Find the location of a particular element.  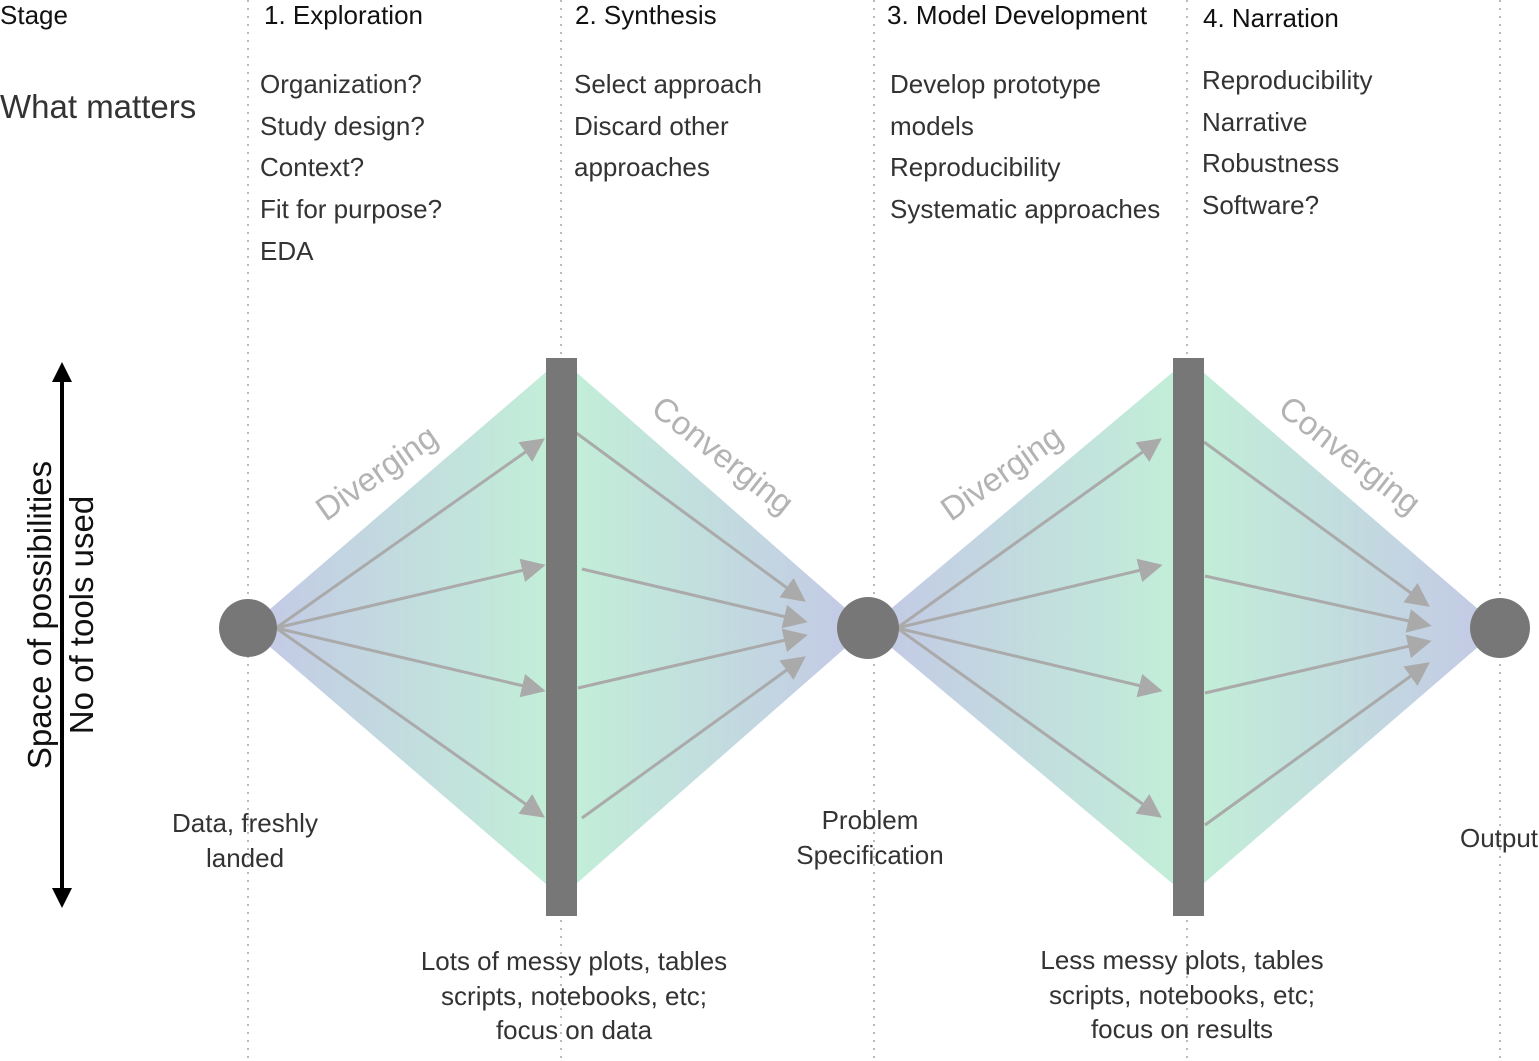

synthesis-items: Select approach Discard other approaches is located at coordinates (668, 126).